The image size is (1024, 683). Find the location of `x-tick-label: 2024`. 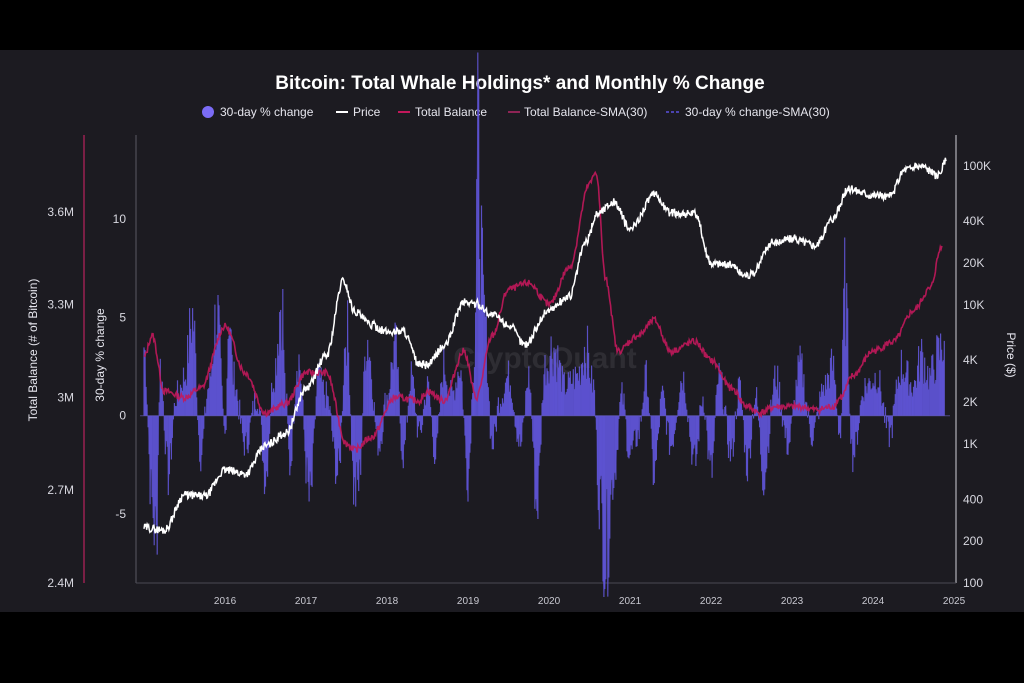

x-tick-label: 2024 is located at coordinates (873, 601).